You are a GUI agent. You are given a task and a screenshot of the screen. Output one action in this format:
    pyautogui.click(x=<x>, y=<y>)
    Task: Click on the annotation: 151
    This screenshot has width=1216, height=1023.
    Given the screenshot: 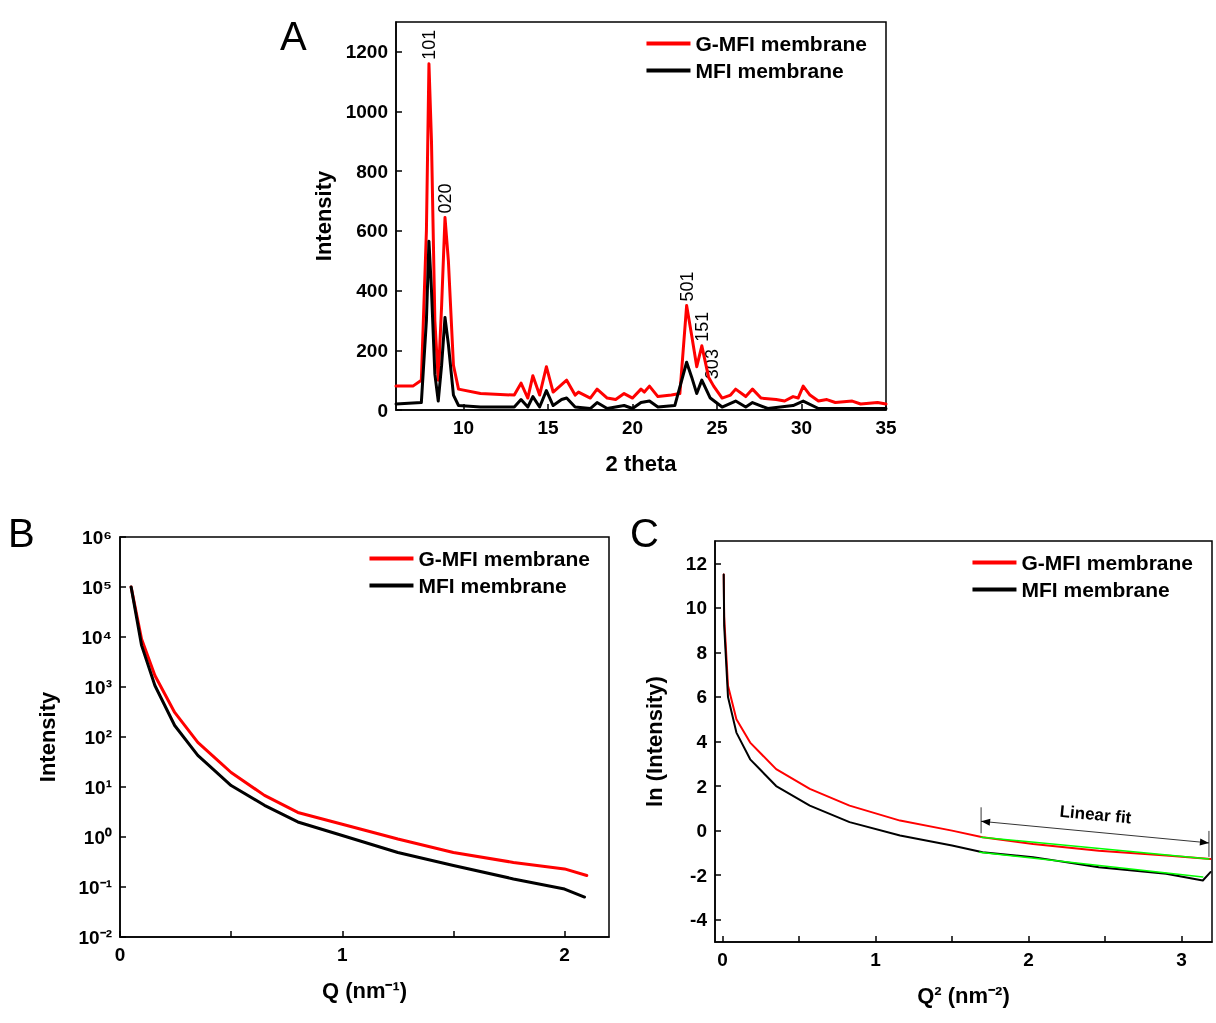 What is the action you would take?
    pyautogui.click(x=701, y=326)
    